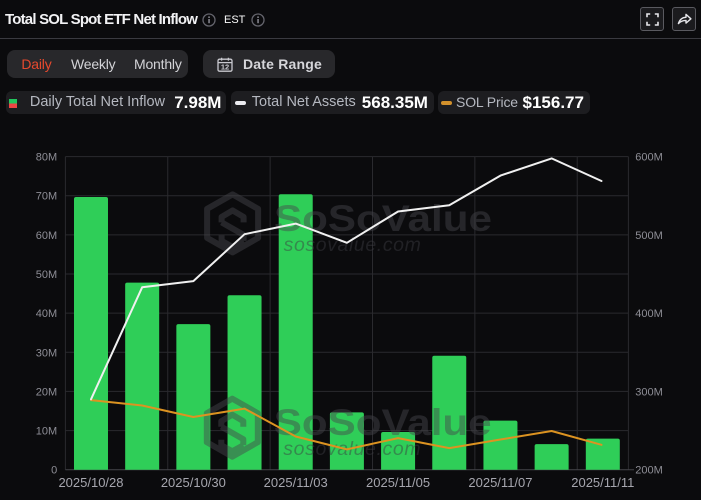  I want to click on svg-text: 2025/11/11, so click(602, 482).